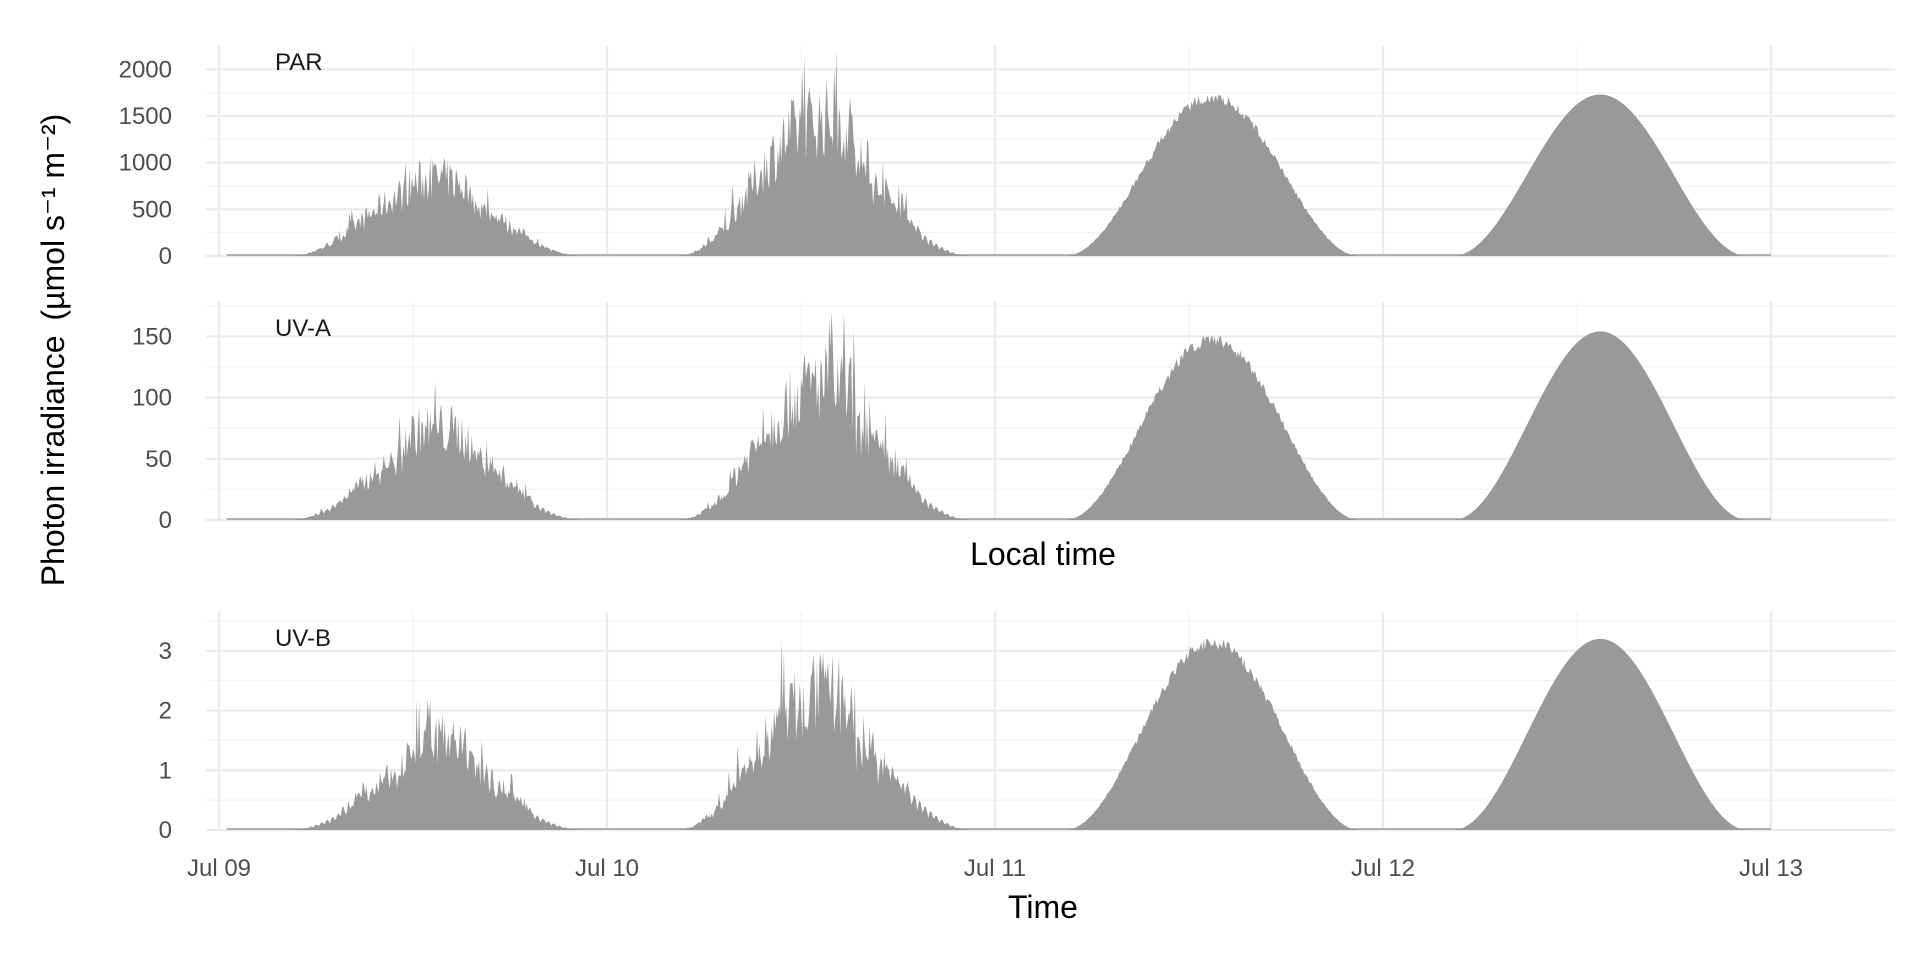 Image resolution: width=1920 pixels, height=960 pixels. I want to click on x-tick-label: Jul 10, so click(607, 868).